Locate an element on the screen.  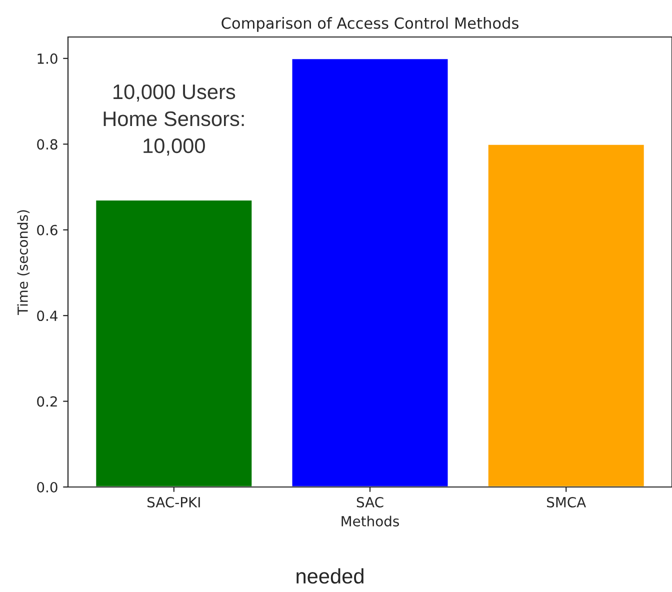
x-tick-label: SAC-PKI is located at coordinates (174, 502).